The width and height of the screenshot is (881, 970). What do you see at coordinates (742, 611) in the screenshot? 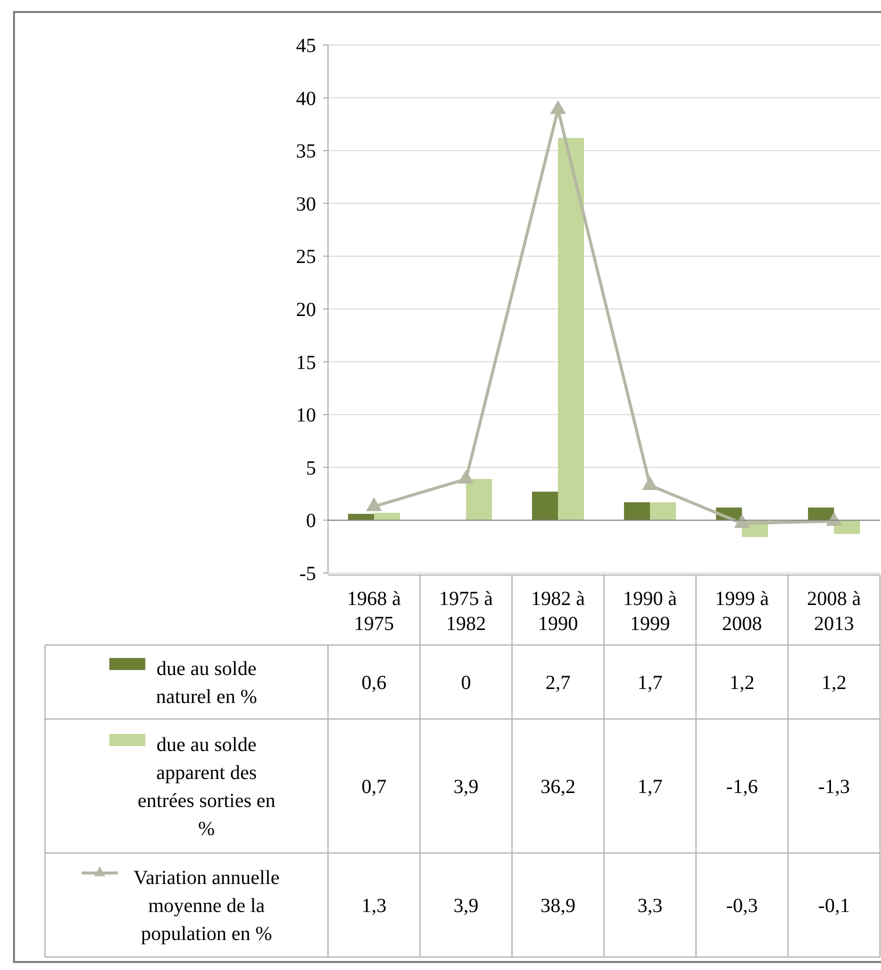
I see `x-tick-label: 1999 à 2008` at bounding box center [742, 611].